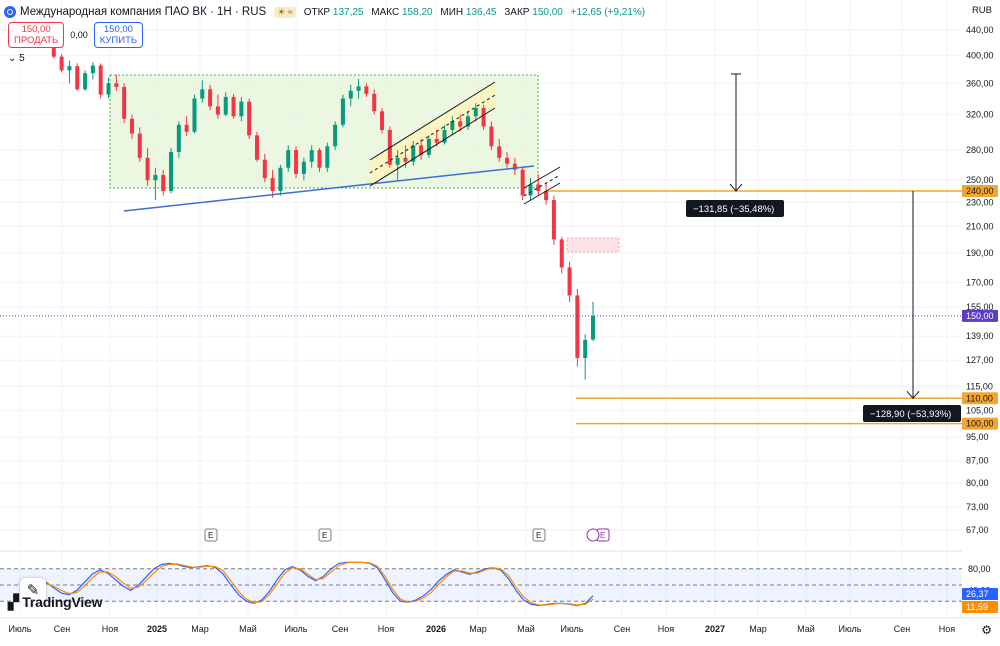  I want to click on stoch-tick-label: 80,00, so click(979, 569).